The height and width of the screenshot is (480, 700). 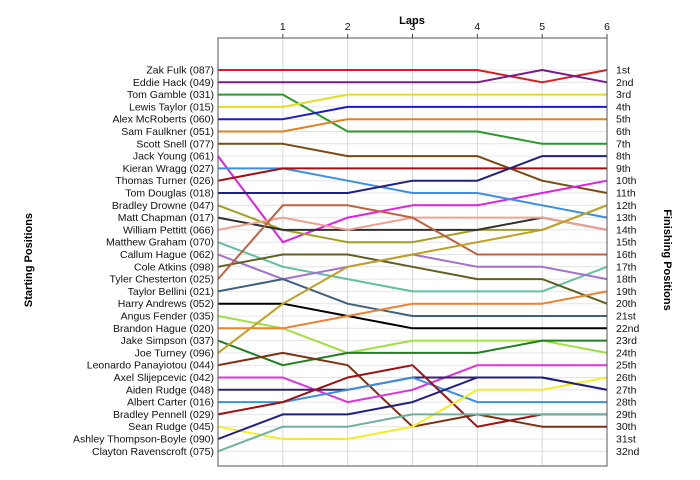 What do you see at coordinates (166, 304) in the screenshot?
I see `starting-label: Harry Andrews (052)` at bounding box center [166, 304].